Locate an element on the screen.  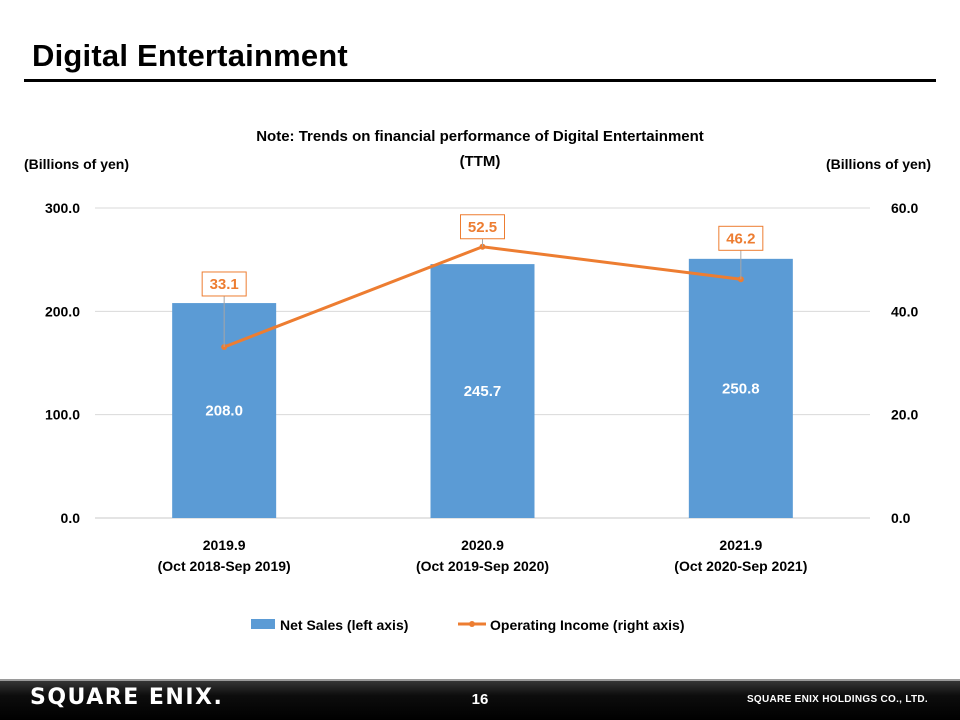
page-title: Digital Entertainment is located at coordinates (190, 55).